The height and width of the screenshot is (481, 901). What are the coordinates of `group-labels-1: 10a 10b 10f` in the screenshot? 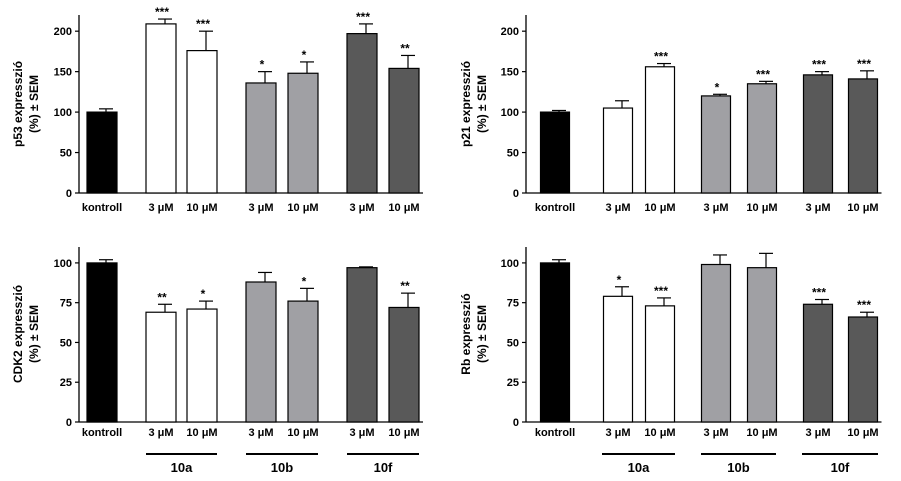 It's located at (282, 464).